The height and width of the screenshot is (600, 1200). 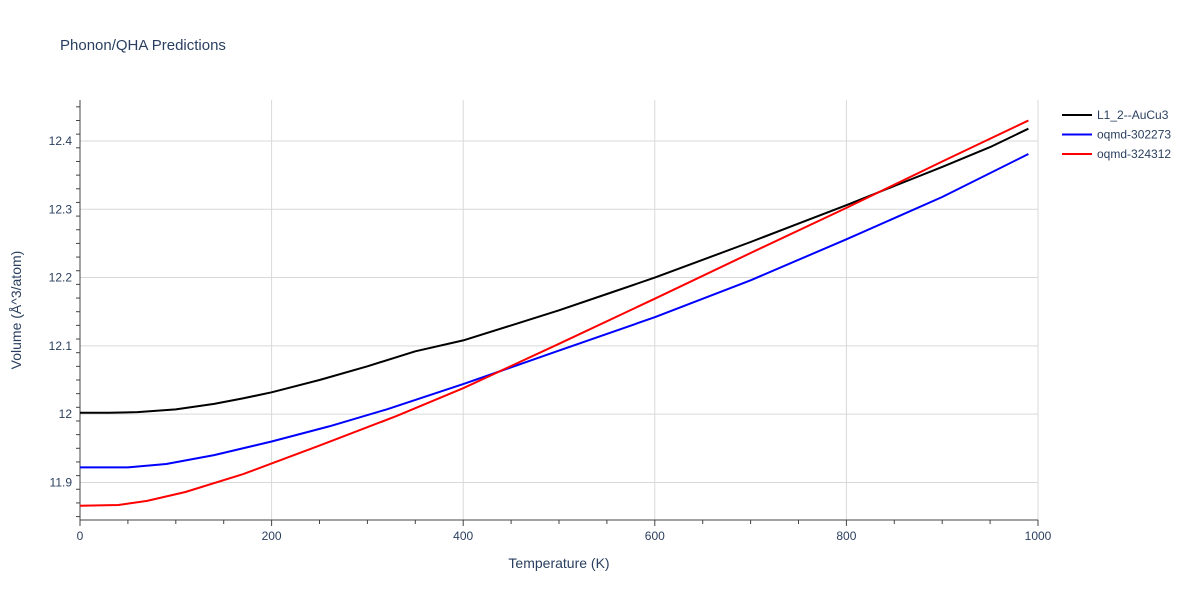 I want to click on x-tick-label: 200, so click(x=272, y=536).